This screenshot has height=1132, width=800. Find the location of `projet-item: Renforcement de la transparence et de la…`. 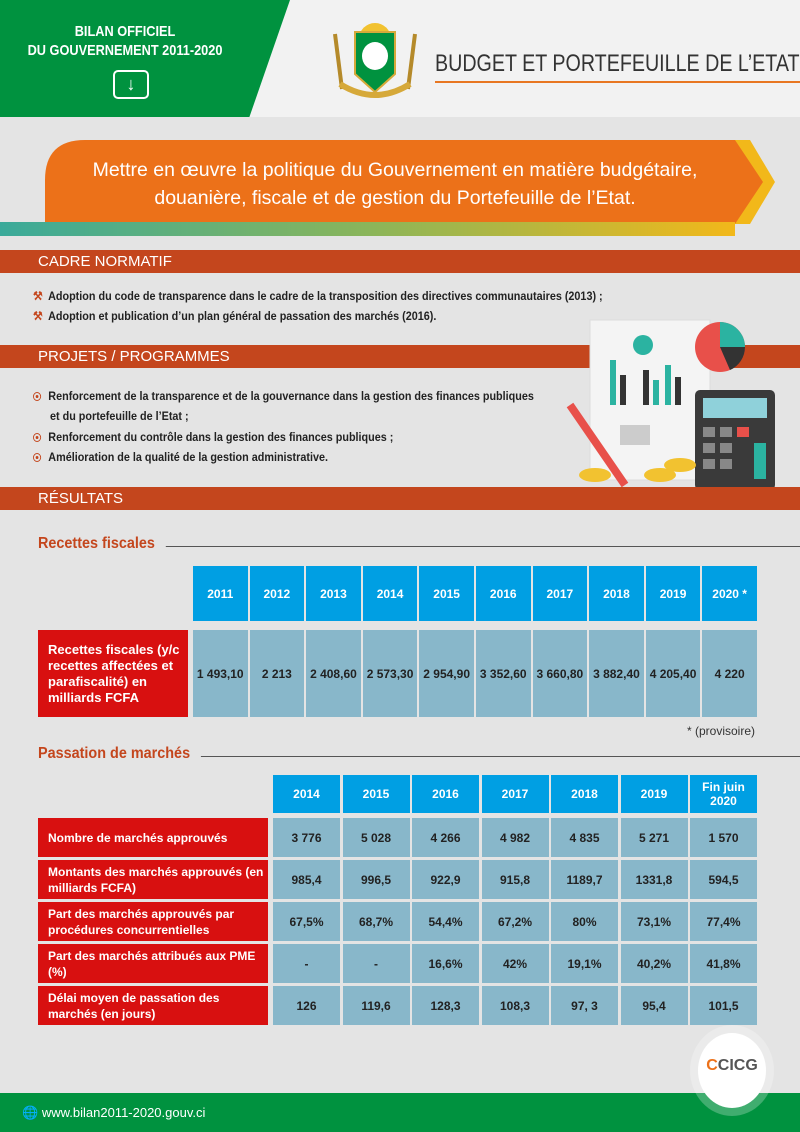

projet-item: Renforcement de la transparence et de la… is located at coordinates (283, 396).